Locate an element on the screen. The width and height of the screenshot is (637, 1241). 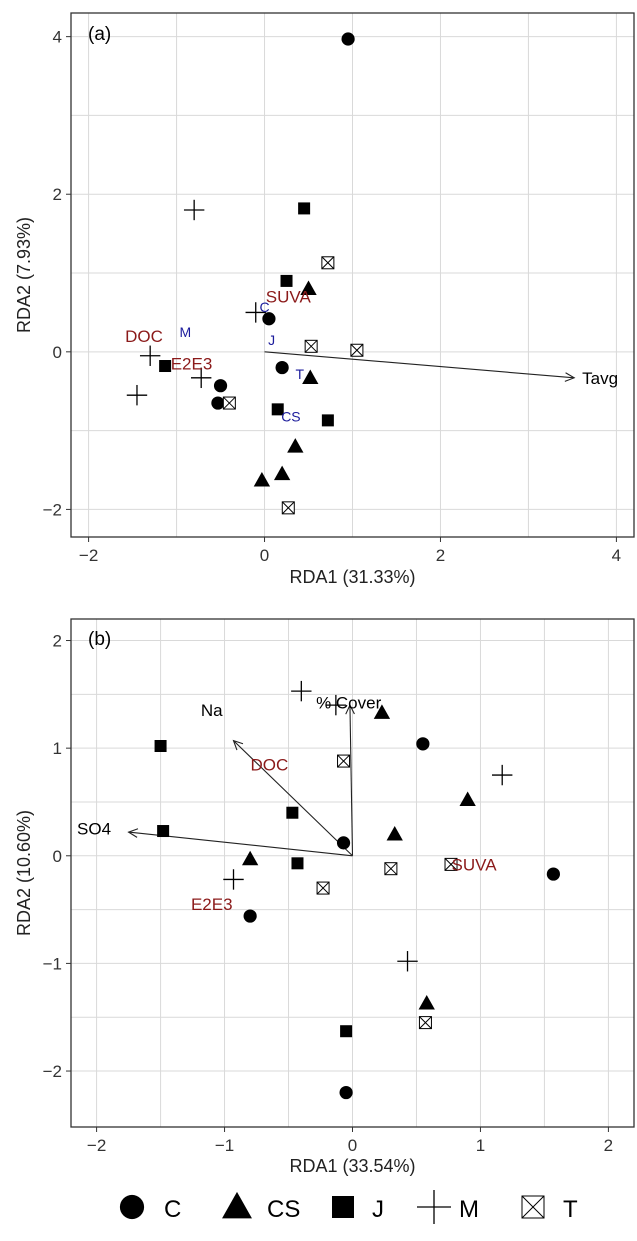
x-tick-label: 4 is located at coordinates (616, 555).